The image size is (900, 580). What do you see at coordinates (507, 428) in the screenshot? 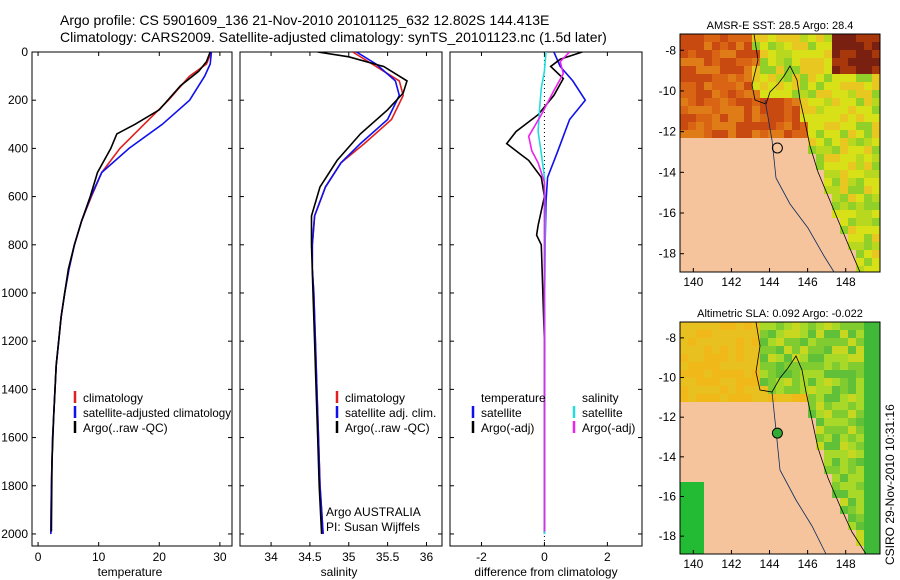
I see `legend-label-t-argo: Argo(-adj)` at bounding box center [507, 428].